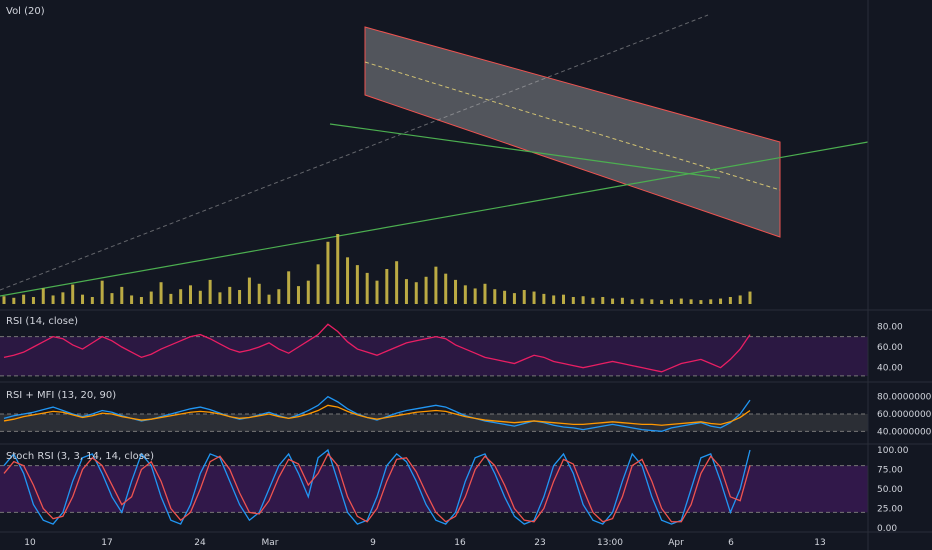 The image size is (932, 550). I want to click on time-tick-label: Mar, so click(270, 543).